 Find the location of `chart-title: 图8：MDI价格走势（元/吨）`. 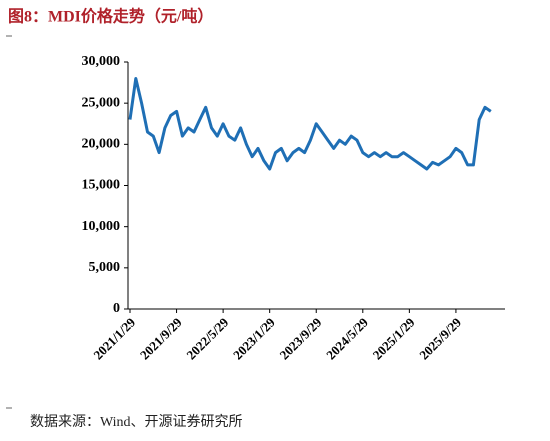

chart-title: 图8：MDI价格走势（元/吨） is located at coordinates (110, 16).